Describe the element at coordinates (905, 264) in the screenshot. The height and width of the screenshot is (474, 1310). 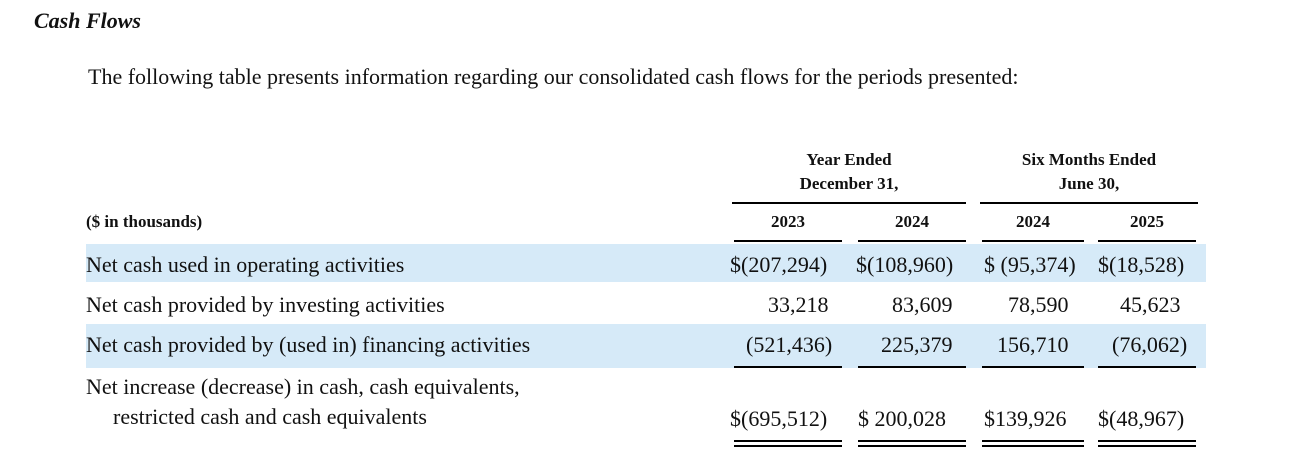
I see `cell-value: $(108,960)` at that location.